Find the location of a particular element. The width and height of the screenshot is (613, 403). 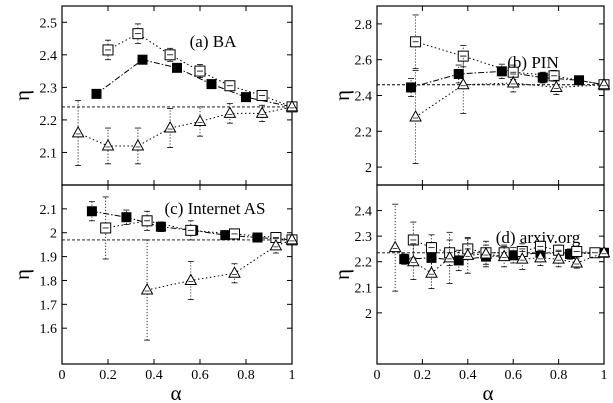

y-tick-label: 2.6 is located at coordinates (364, 61).